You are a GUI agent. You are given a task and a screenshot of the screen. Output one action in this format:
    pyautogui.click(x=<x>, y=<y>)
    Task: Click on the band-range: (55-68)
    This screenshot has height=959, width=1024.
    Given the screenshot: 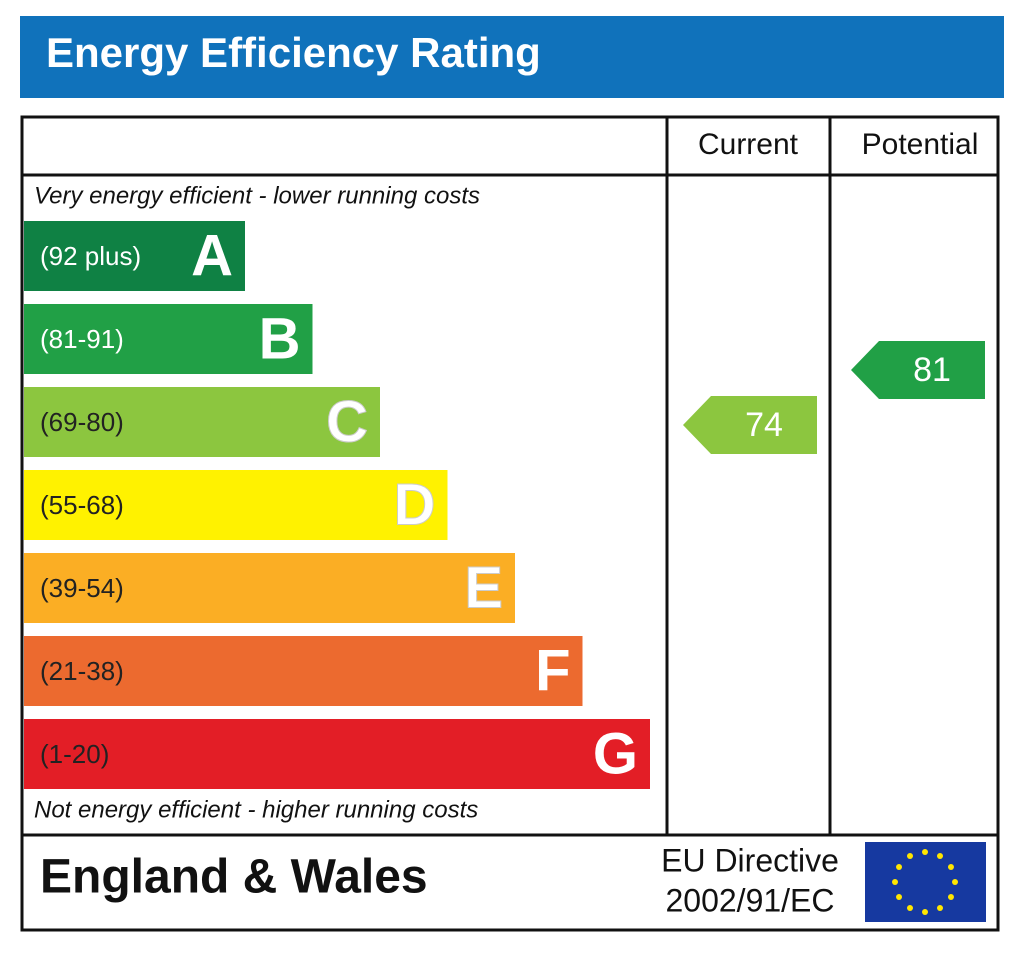 What is the action you would take?
    pyautogui.click(x=82, y=505)
    